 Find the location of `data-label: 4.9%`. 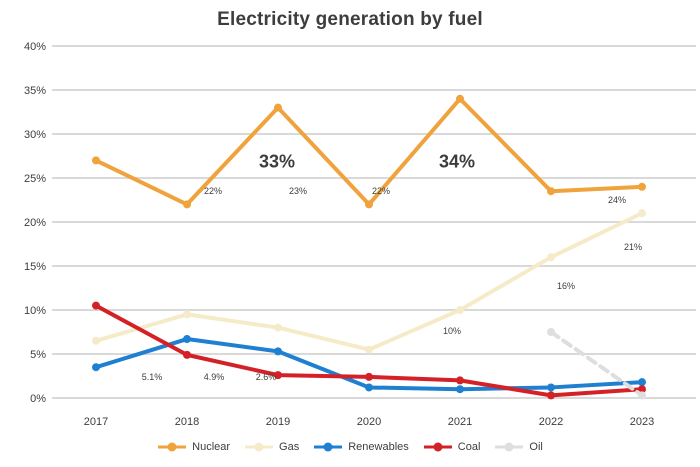

data-label: 4.9% is located at coordinates (214, 377).